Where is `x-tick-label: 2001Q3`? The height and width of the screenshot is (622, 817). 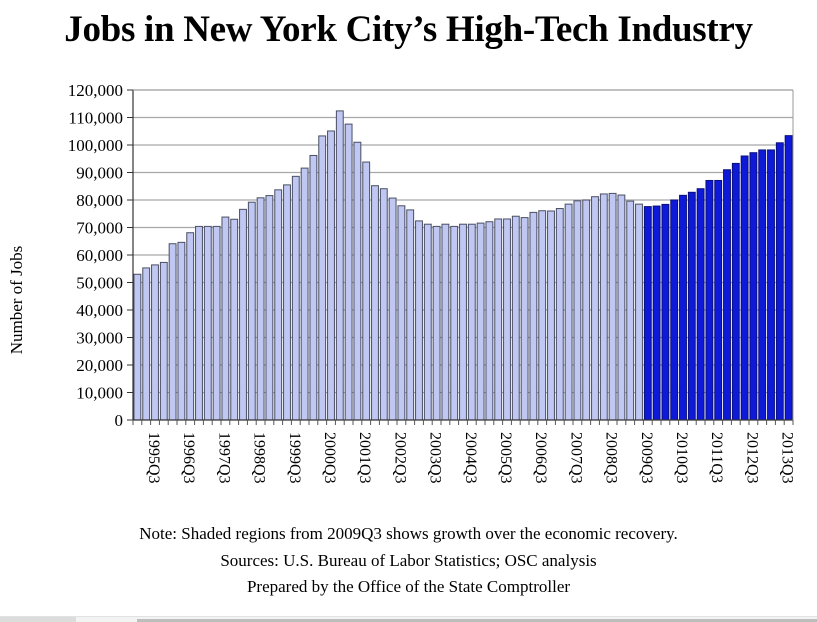
x-tick-label: 2001Q3 is located at coordinates (364, 458).